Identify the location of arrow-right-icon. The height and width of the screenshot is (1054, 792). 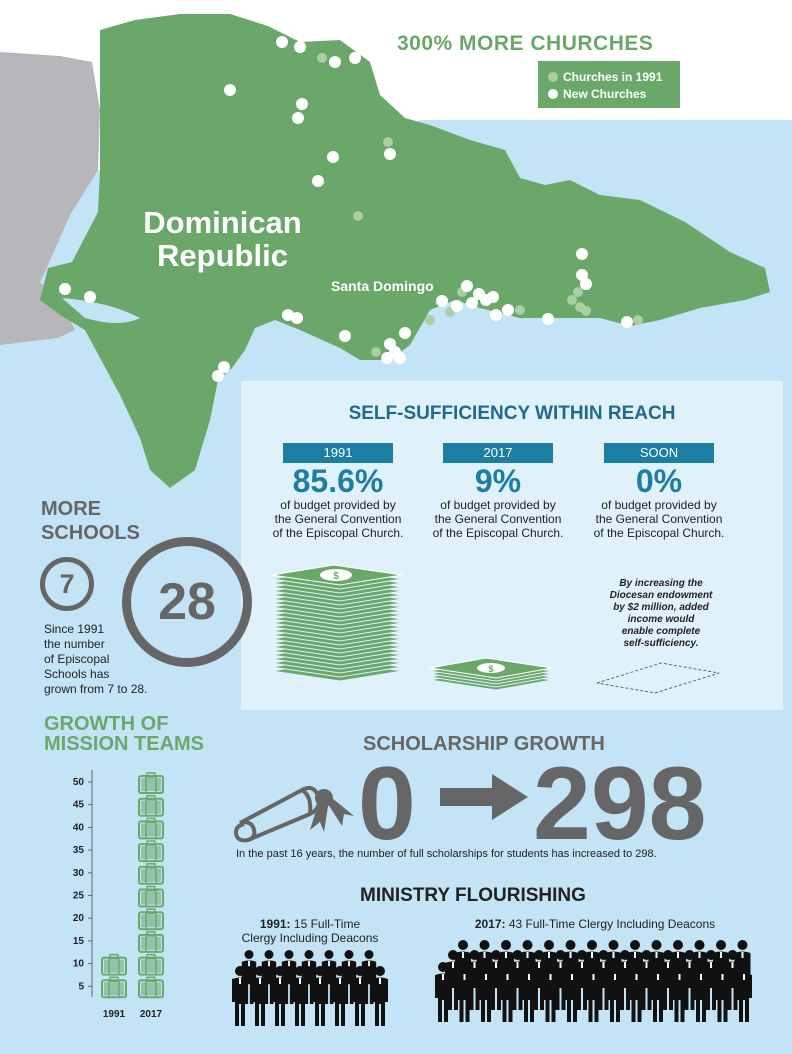
(484, 797).